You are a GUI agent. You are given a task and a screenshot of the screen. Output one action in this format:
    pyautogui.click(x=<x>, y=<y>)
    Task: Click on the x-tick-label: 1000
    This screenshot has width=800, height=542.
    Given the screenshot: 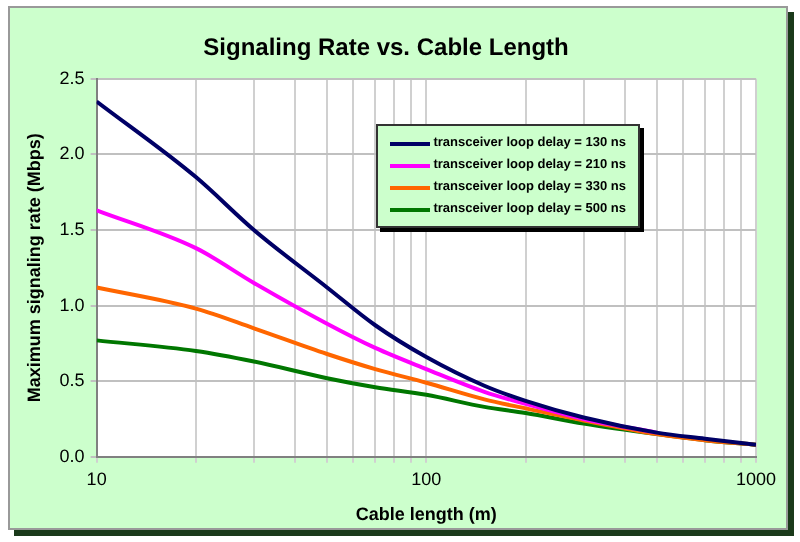 What is the action you would take?
    pyautogui.click(x=756, y=478)
    